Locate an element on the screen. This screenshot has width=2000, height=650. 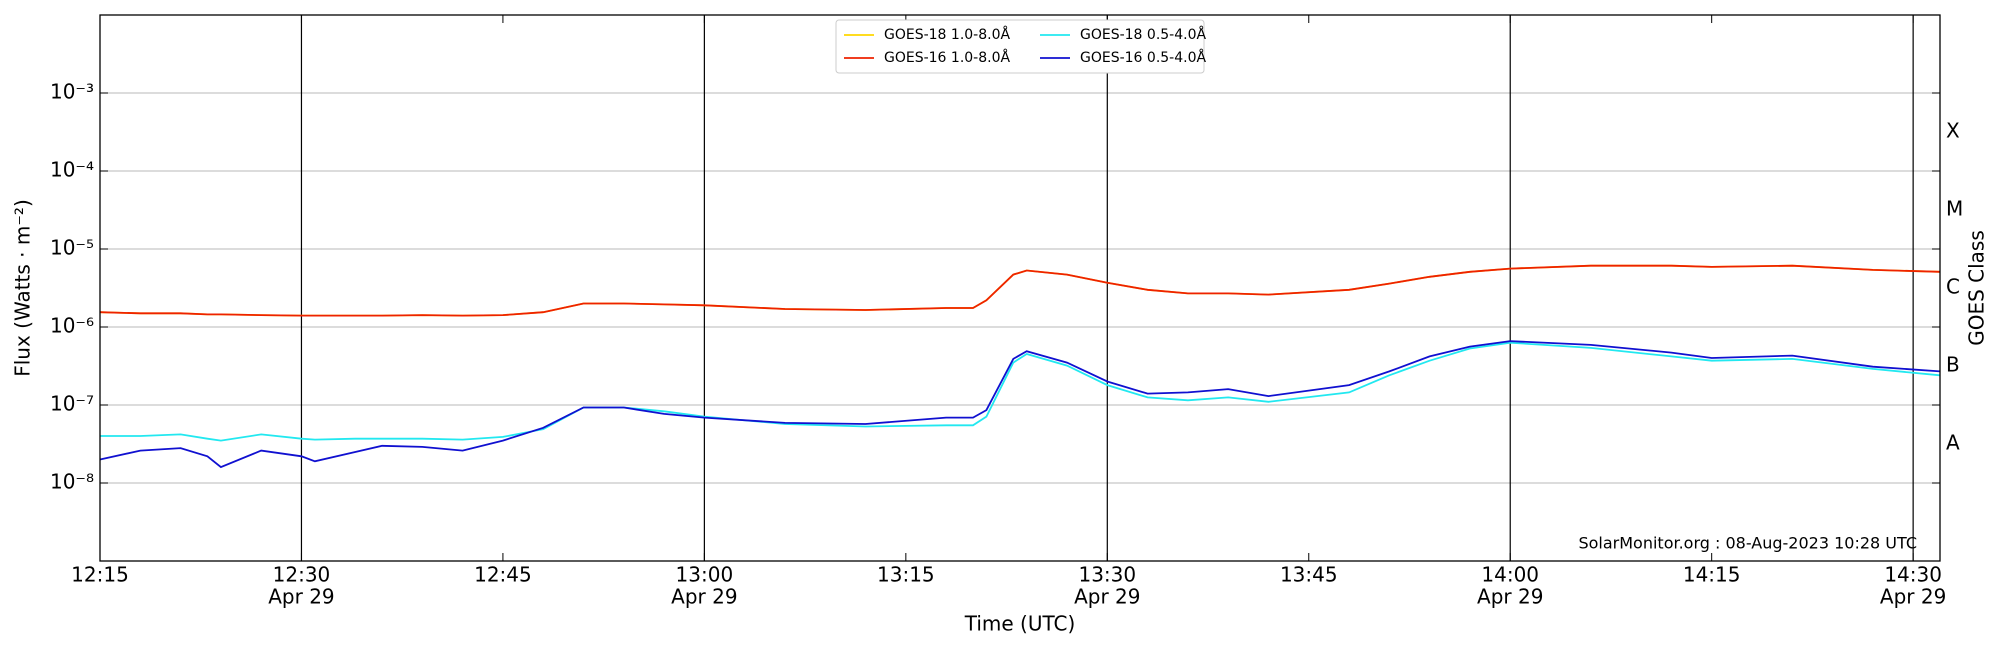
x-tick-label: 12:15 is located at coordinates (100, 575).